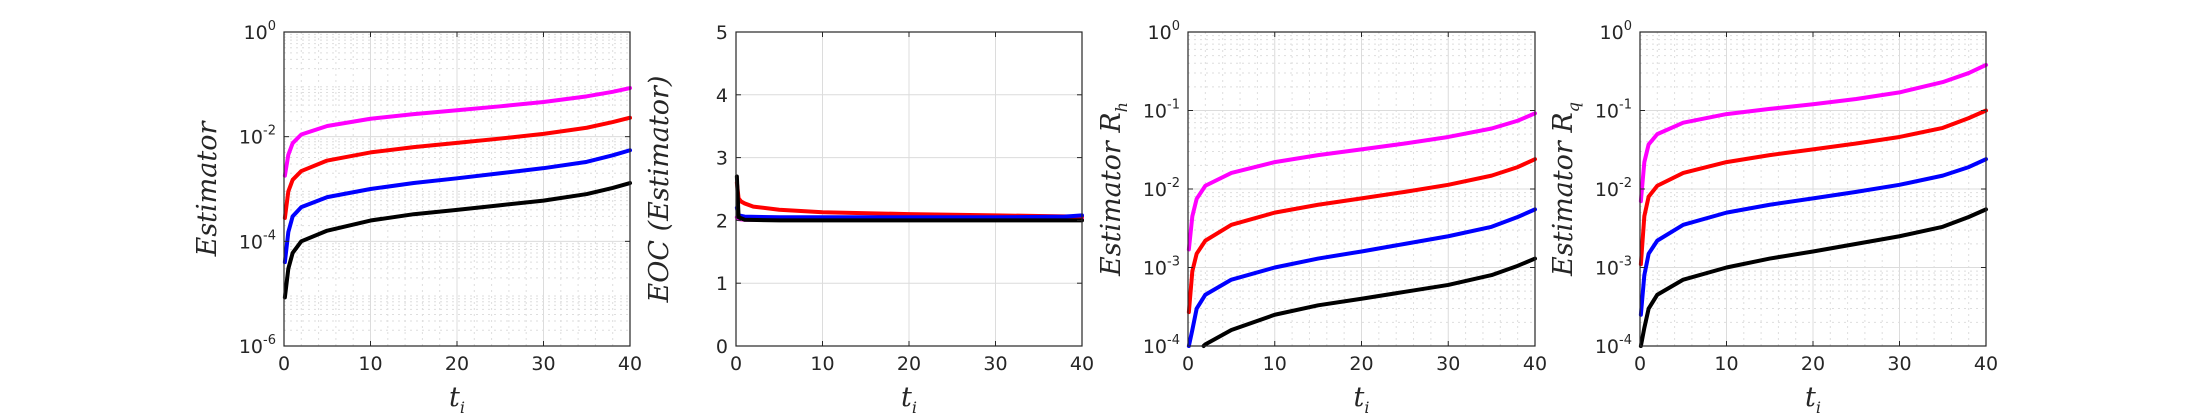  What do you see at coordinates (722, 284) in the screenshot?
I see `y-tick-label: 1` at bounding box center [722, 284].